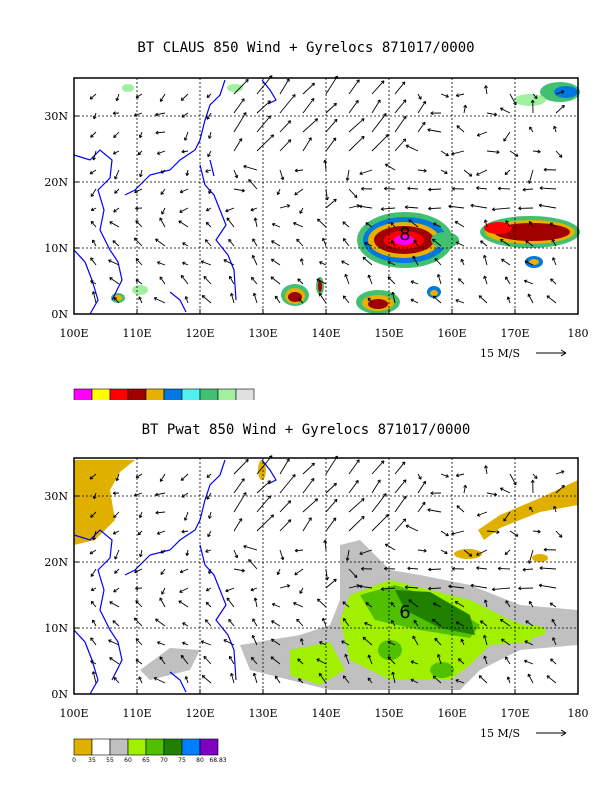 The image size is (612, 792). What do you see at coordinates (578, 333) in the screenshot?
I see `x-tick-label: 180` at bounding box center [578, 333].